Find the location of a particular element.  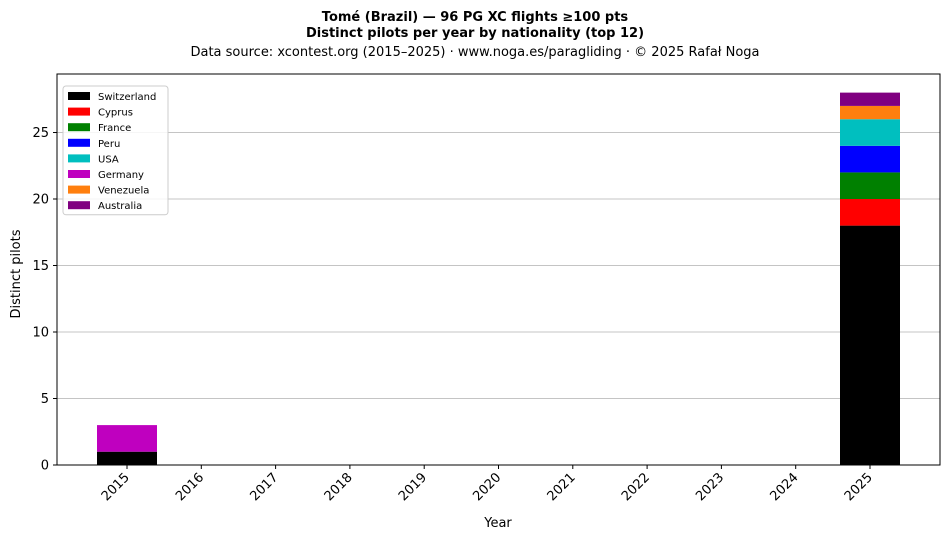

x-tick-label: 2017 is located at coordinates (264, 487).